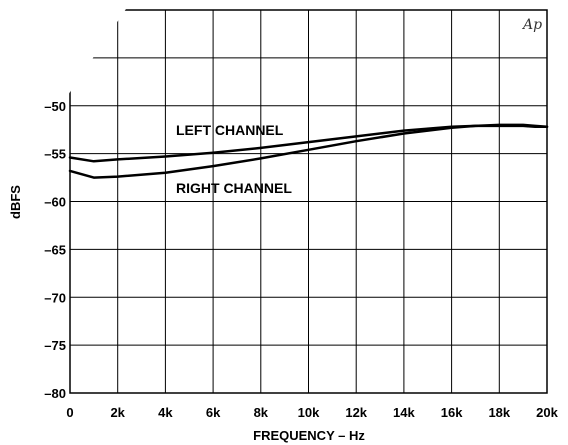 The height and width of the screenshot is (445, 568). I want to click on ap-logo: Ap, so click(531, 25).